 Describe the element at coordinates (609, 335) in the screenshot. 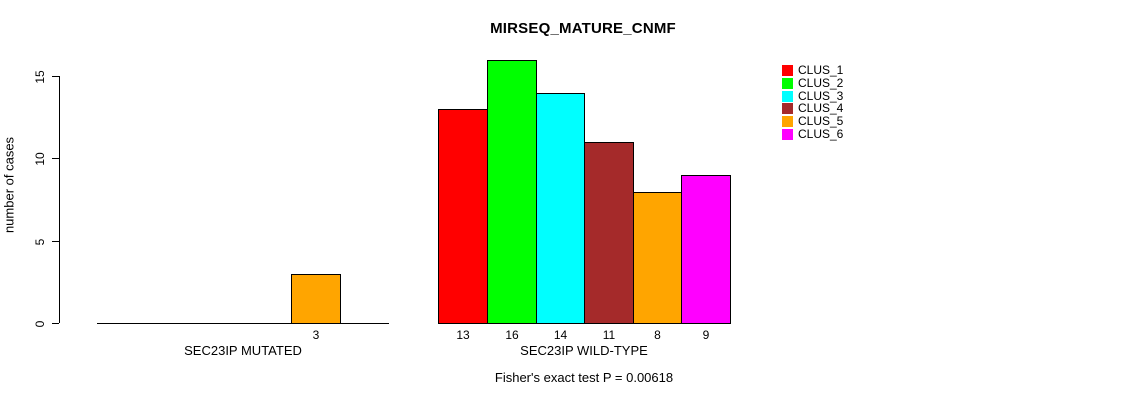

I see `bar-value-label: 11` at that location.